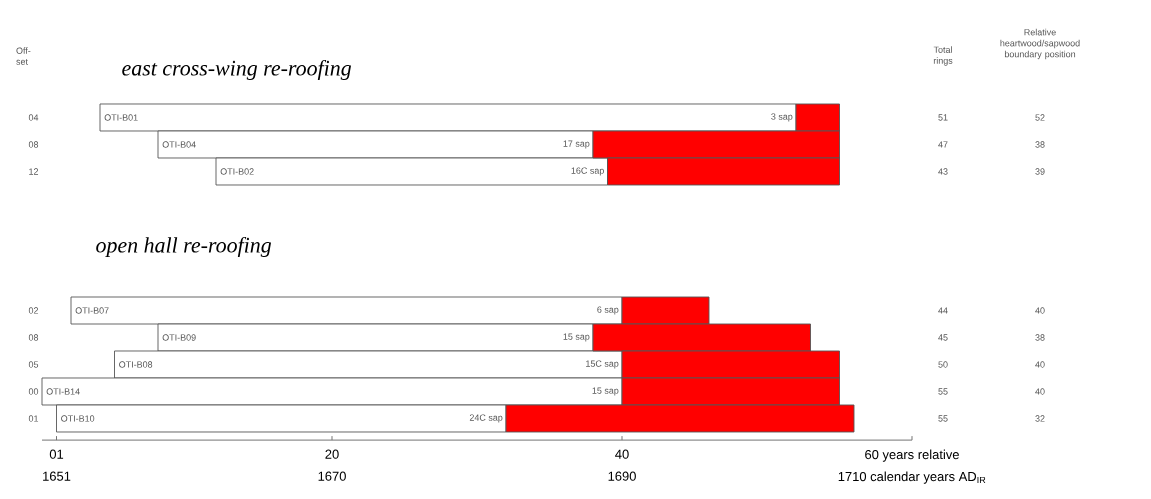 This screenshot has width=1151, height=499. What do you see at coordinates (943, 56) in the screenshot?
I see `text: Total rings` at bounding box center [943, 56].